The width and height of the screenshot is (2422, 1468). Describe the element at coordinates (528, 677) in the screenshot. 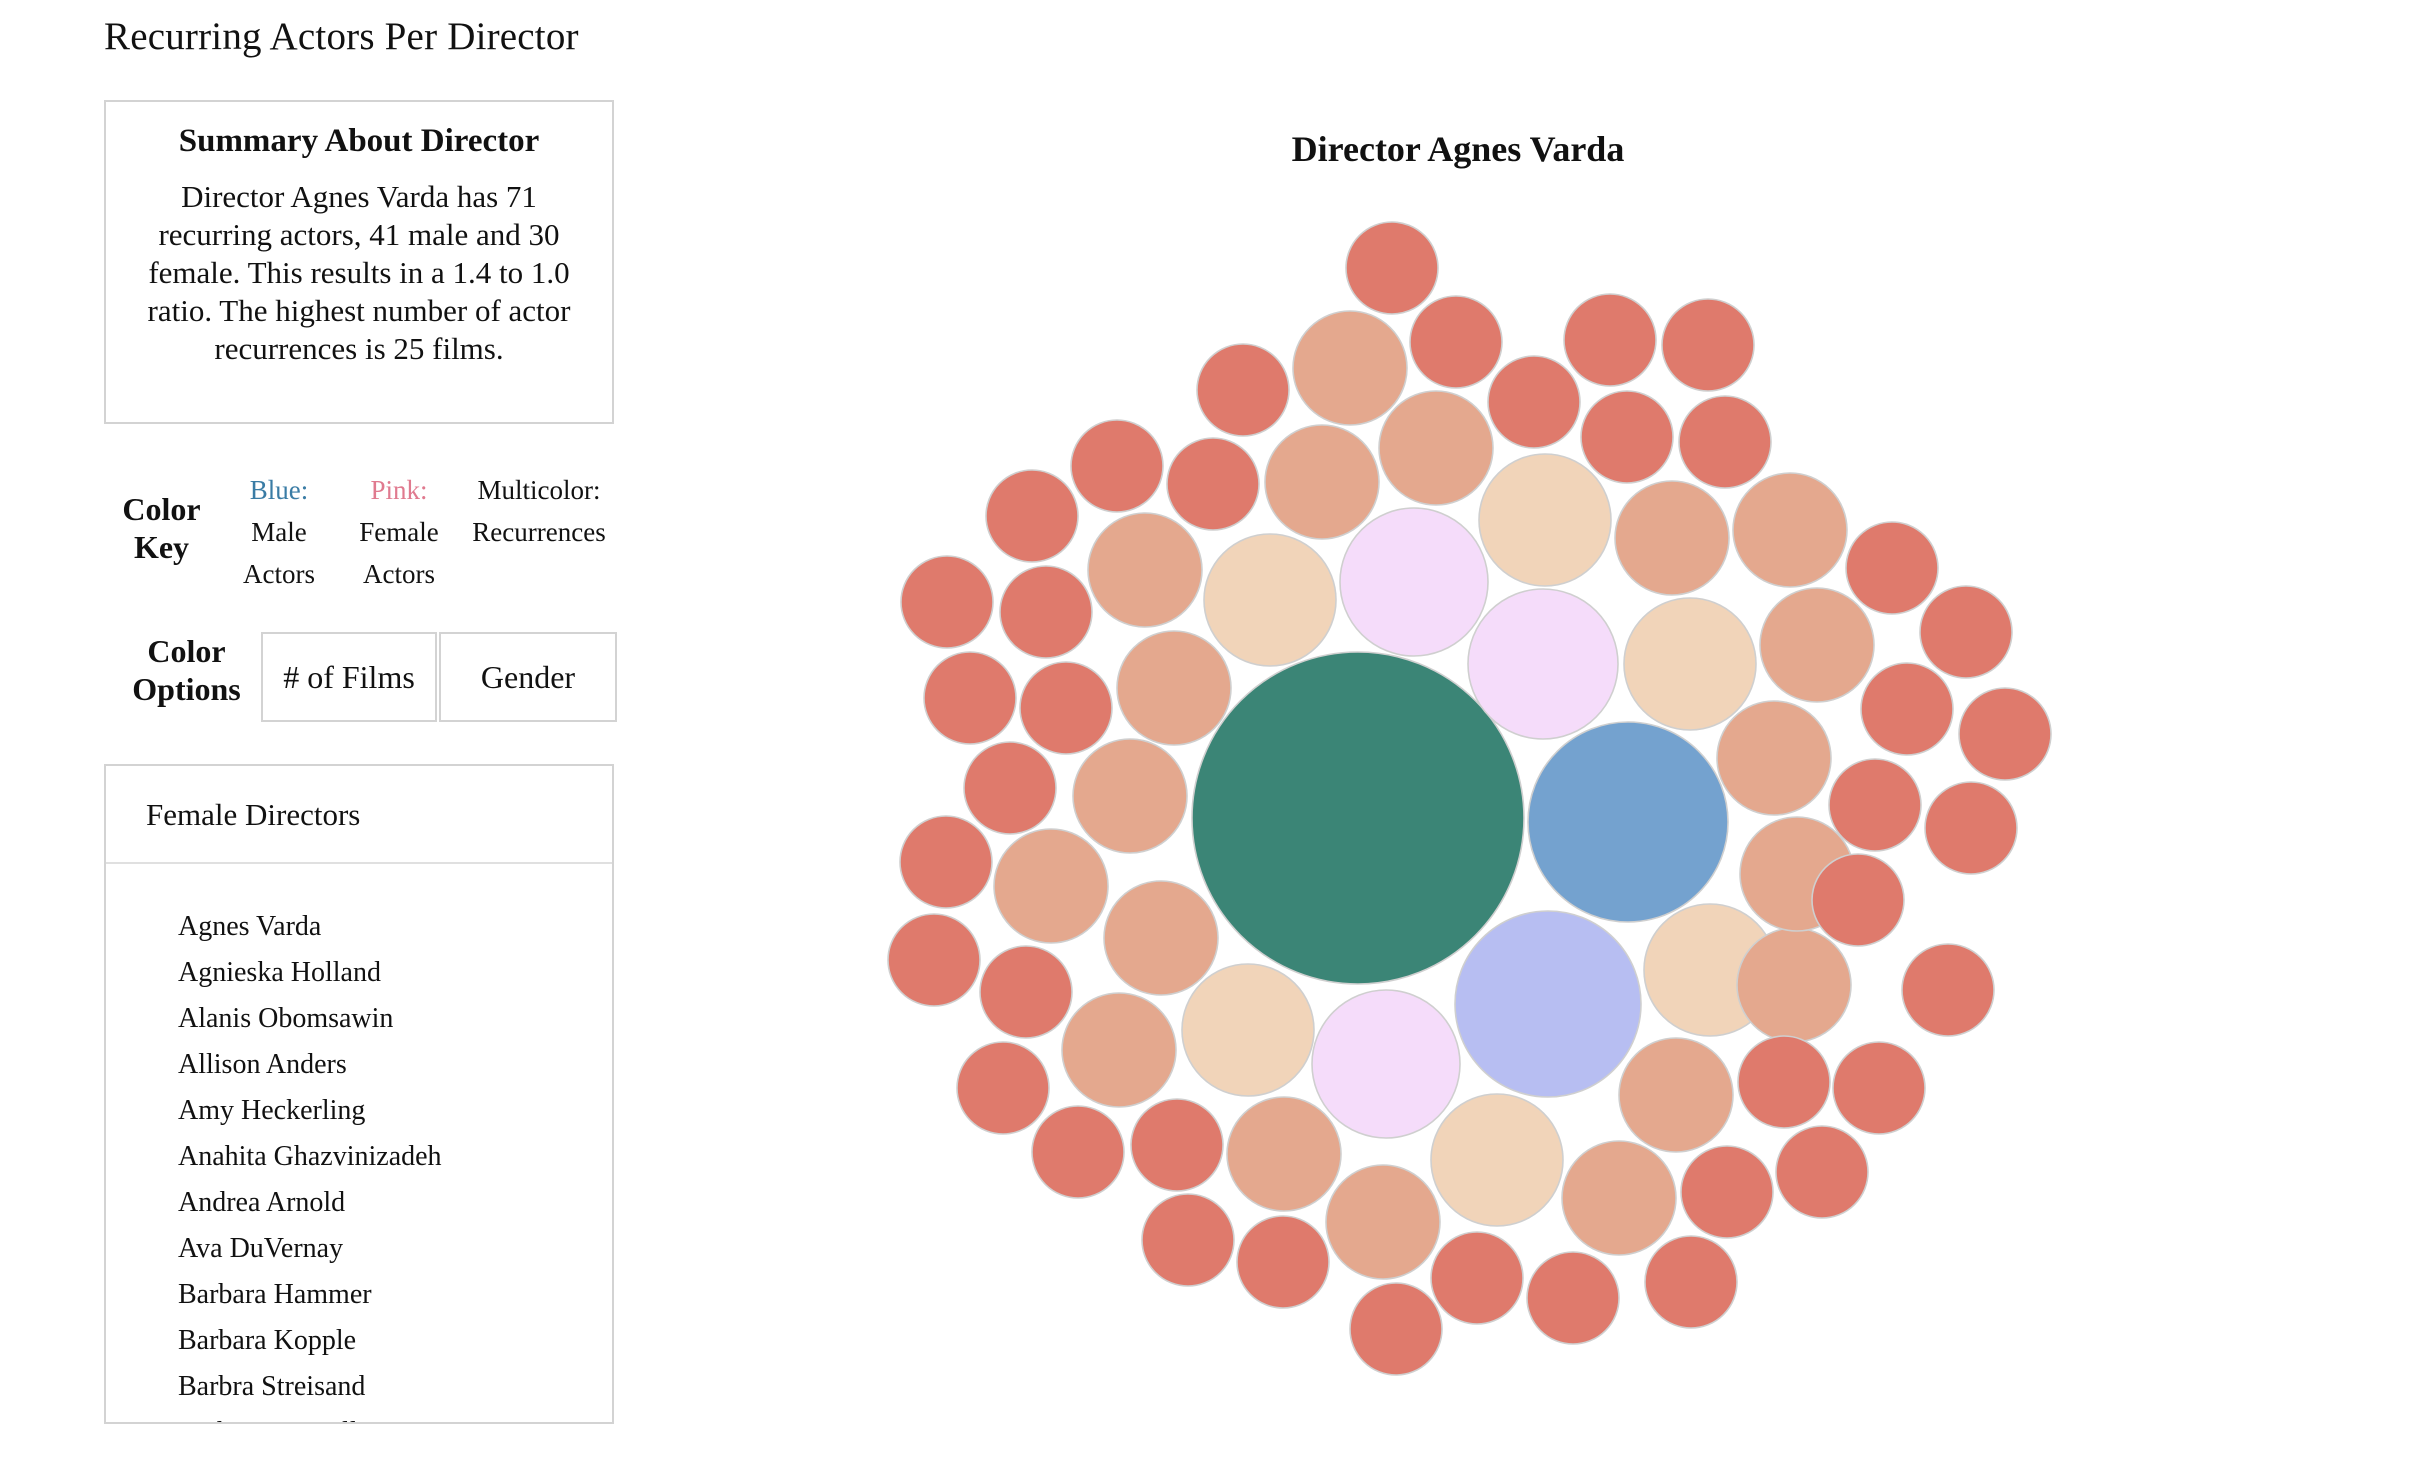

I see `gender-button: Gender` at that location.